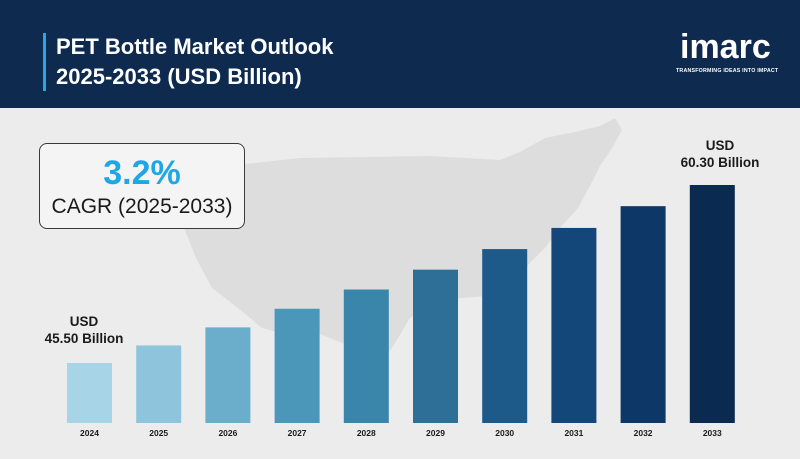 The width and height of the screenshot is (800, 459). Describe the element at coordinates (504, 433) in the screenshot. I see `x-tick-label-2030: 2030` at that location.